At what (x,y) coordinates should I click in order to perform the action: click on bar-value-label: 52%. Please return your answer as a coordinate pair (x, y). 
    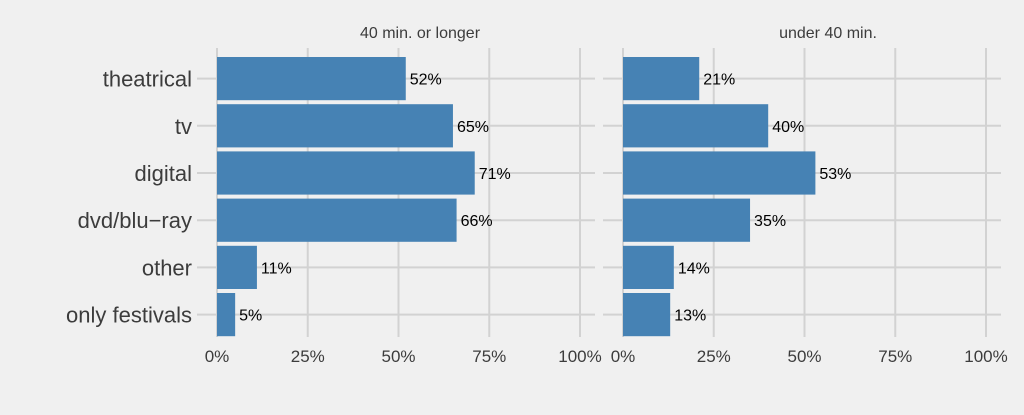
    Looking at the image, I should click on (426, 80).